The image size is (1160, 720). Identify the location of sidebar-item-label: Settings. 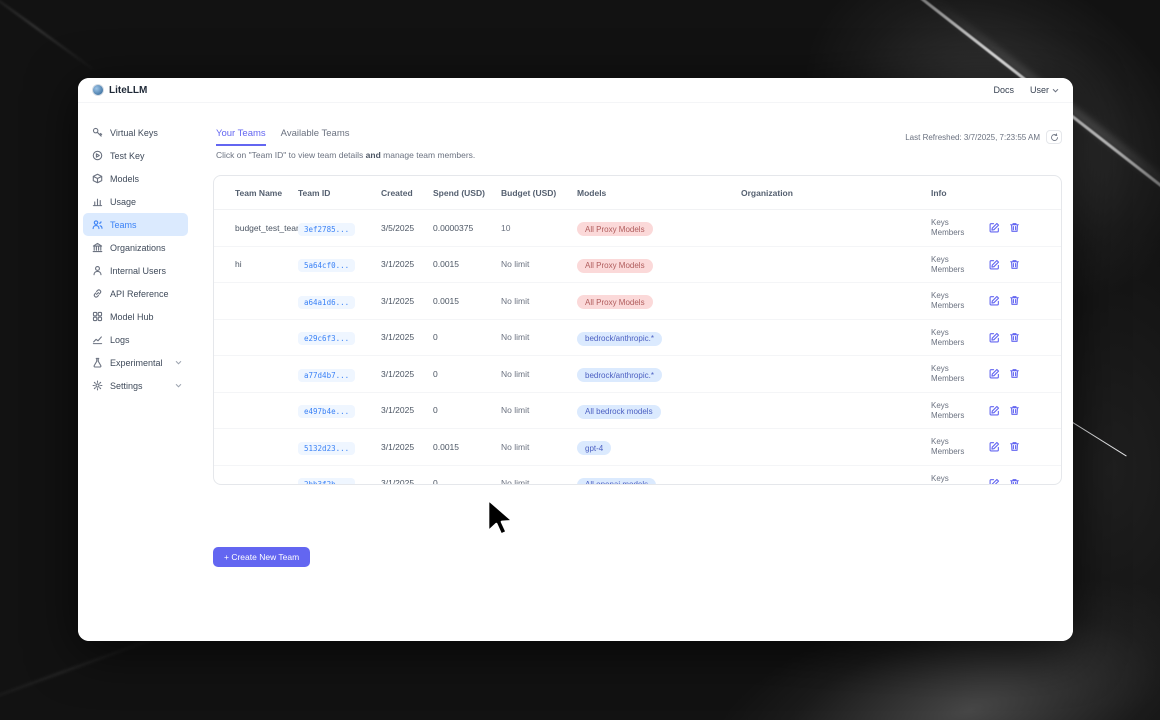
(126, 385).